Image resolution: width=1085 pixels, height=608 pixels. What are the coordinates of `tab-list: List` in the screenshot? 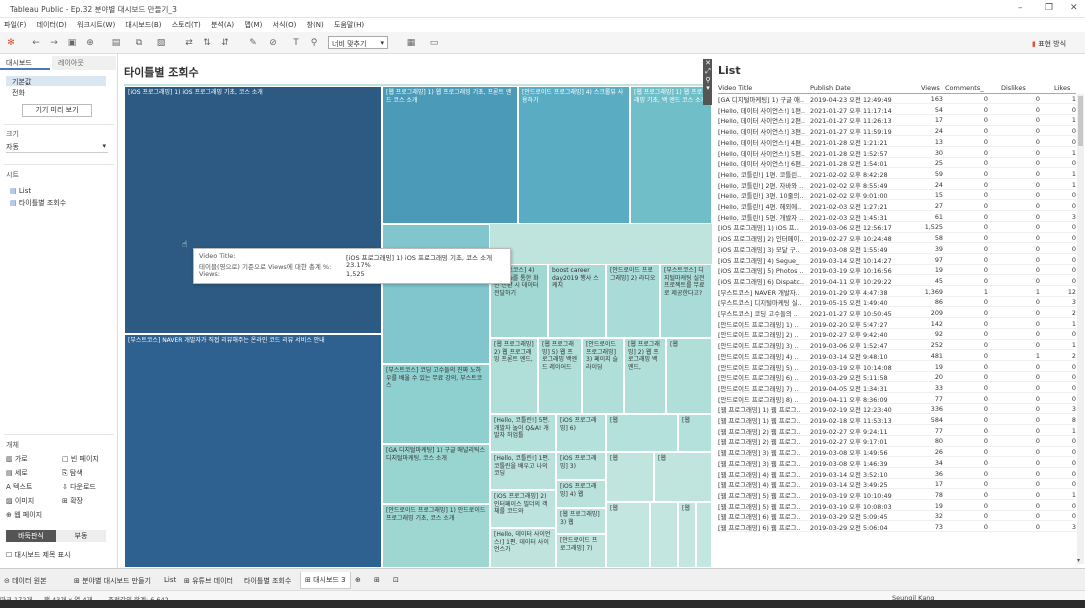 It's located at (170, 580).